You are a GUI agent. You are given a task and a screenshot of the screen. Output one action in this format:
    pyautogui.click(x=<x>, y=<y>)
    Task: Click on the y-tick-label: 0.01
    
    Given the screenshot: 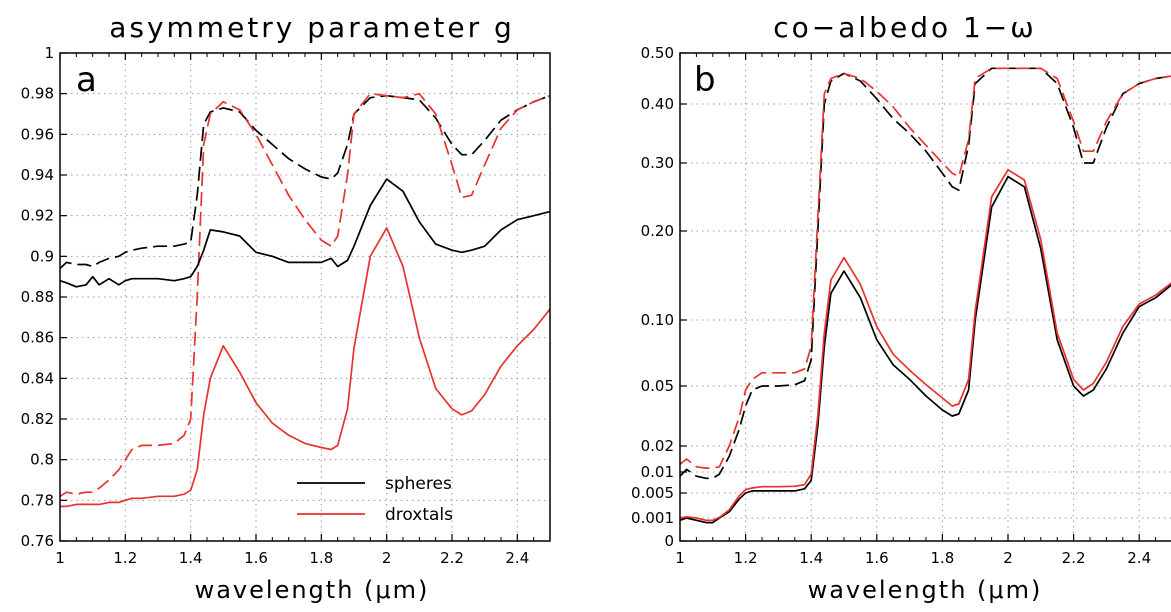 What is the action you would take?
    pyautogui.click(x=657, y=472)
    